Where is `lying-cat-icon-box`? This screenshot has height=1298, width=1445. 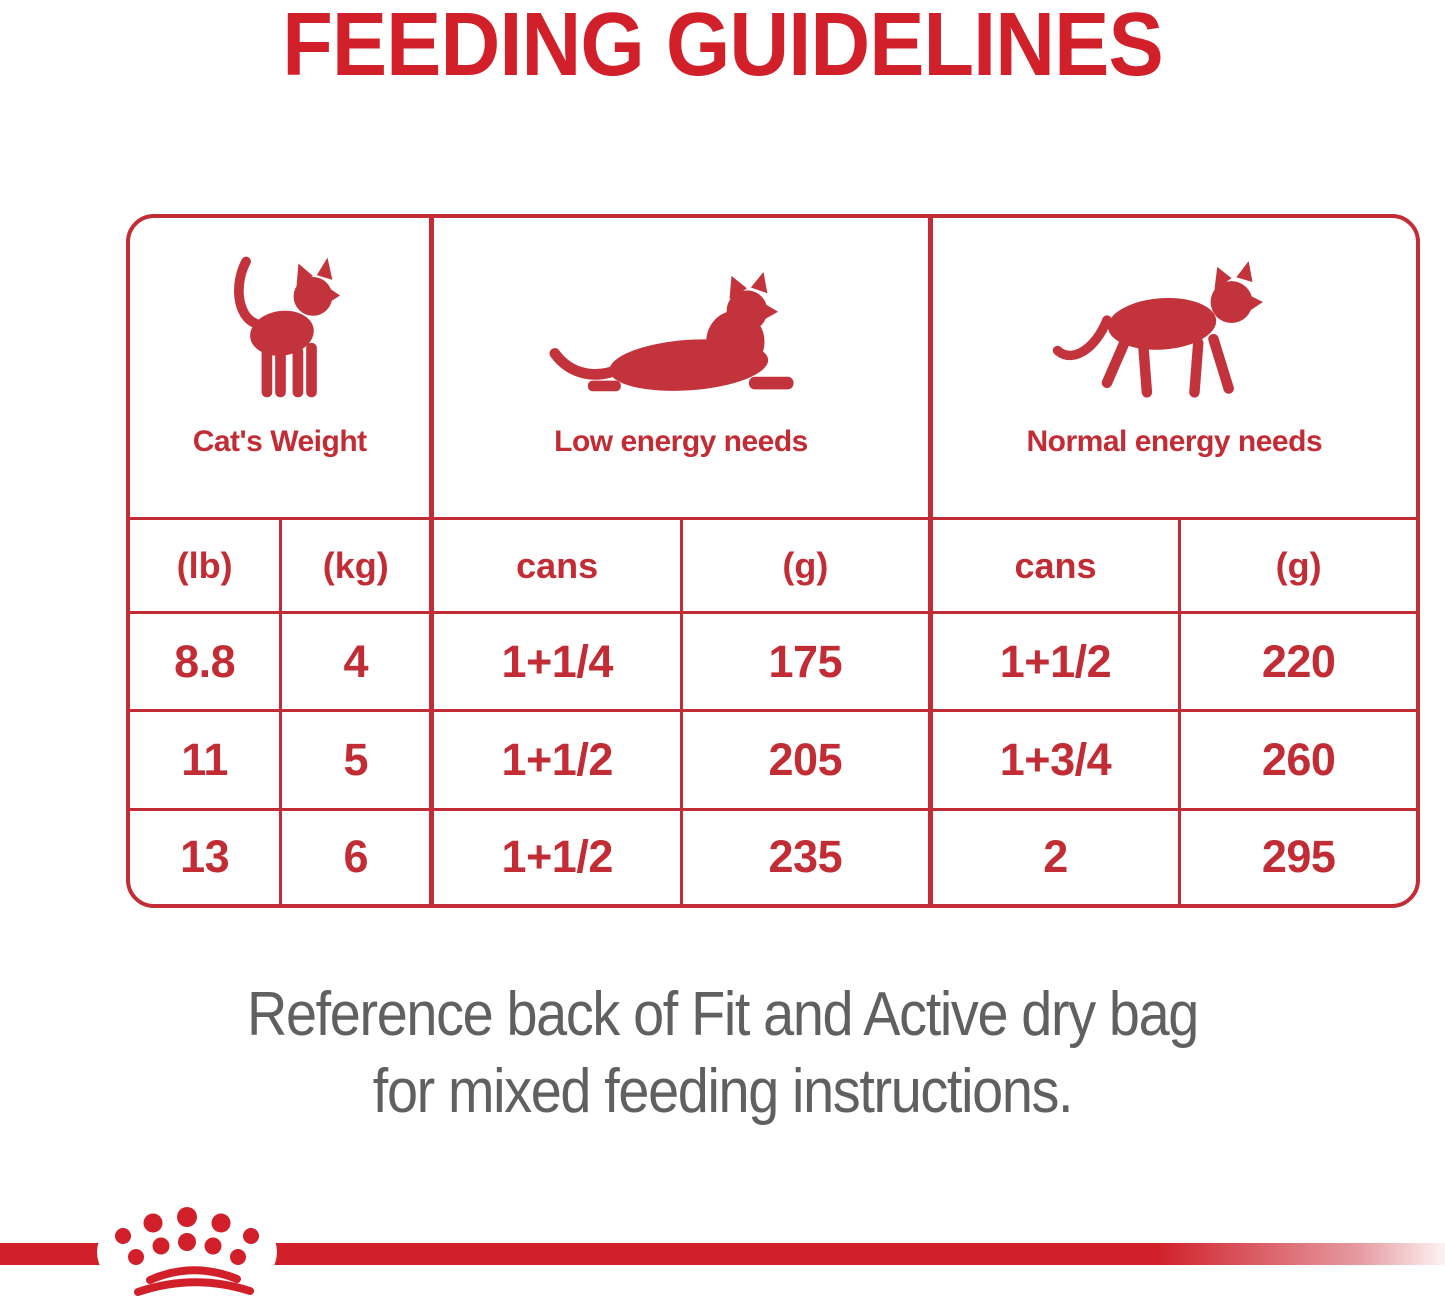 lying-cat-icon-box is located at coordinates (680, 321).